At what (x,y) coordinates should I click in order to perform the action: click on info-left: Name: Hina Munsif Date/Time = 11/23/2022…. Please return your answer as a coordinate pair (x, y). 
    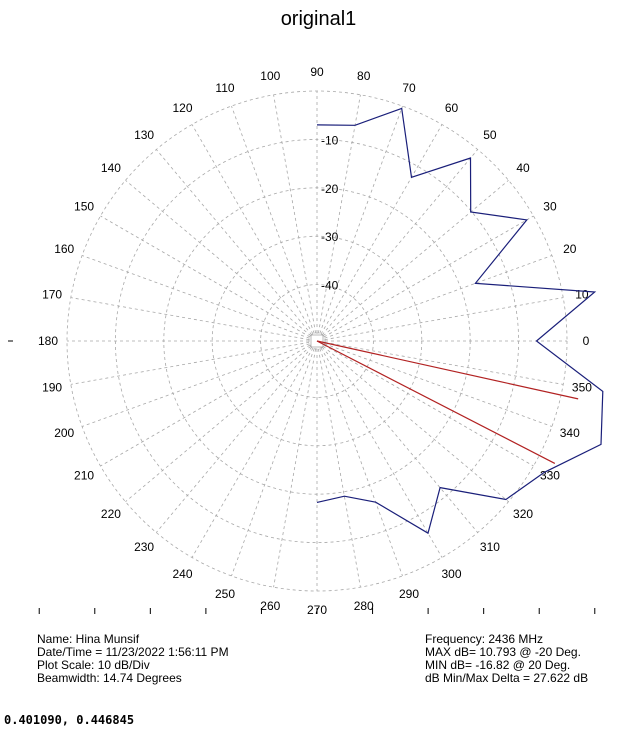
    Looking at the image, I should click on (133, 659).